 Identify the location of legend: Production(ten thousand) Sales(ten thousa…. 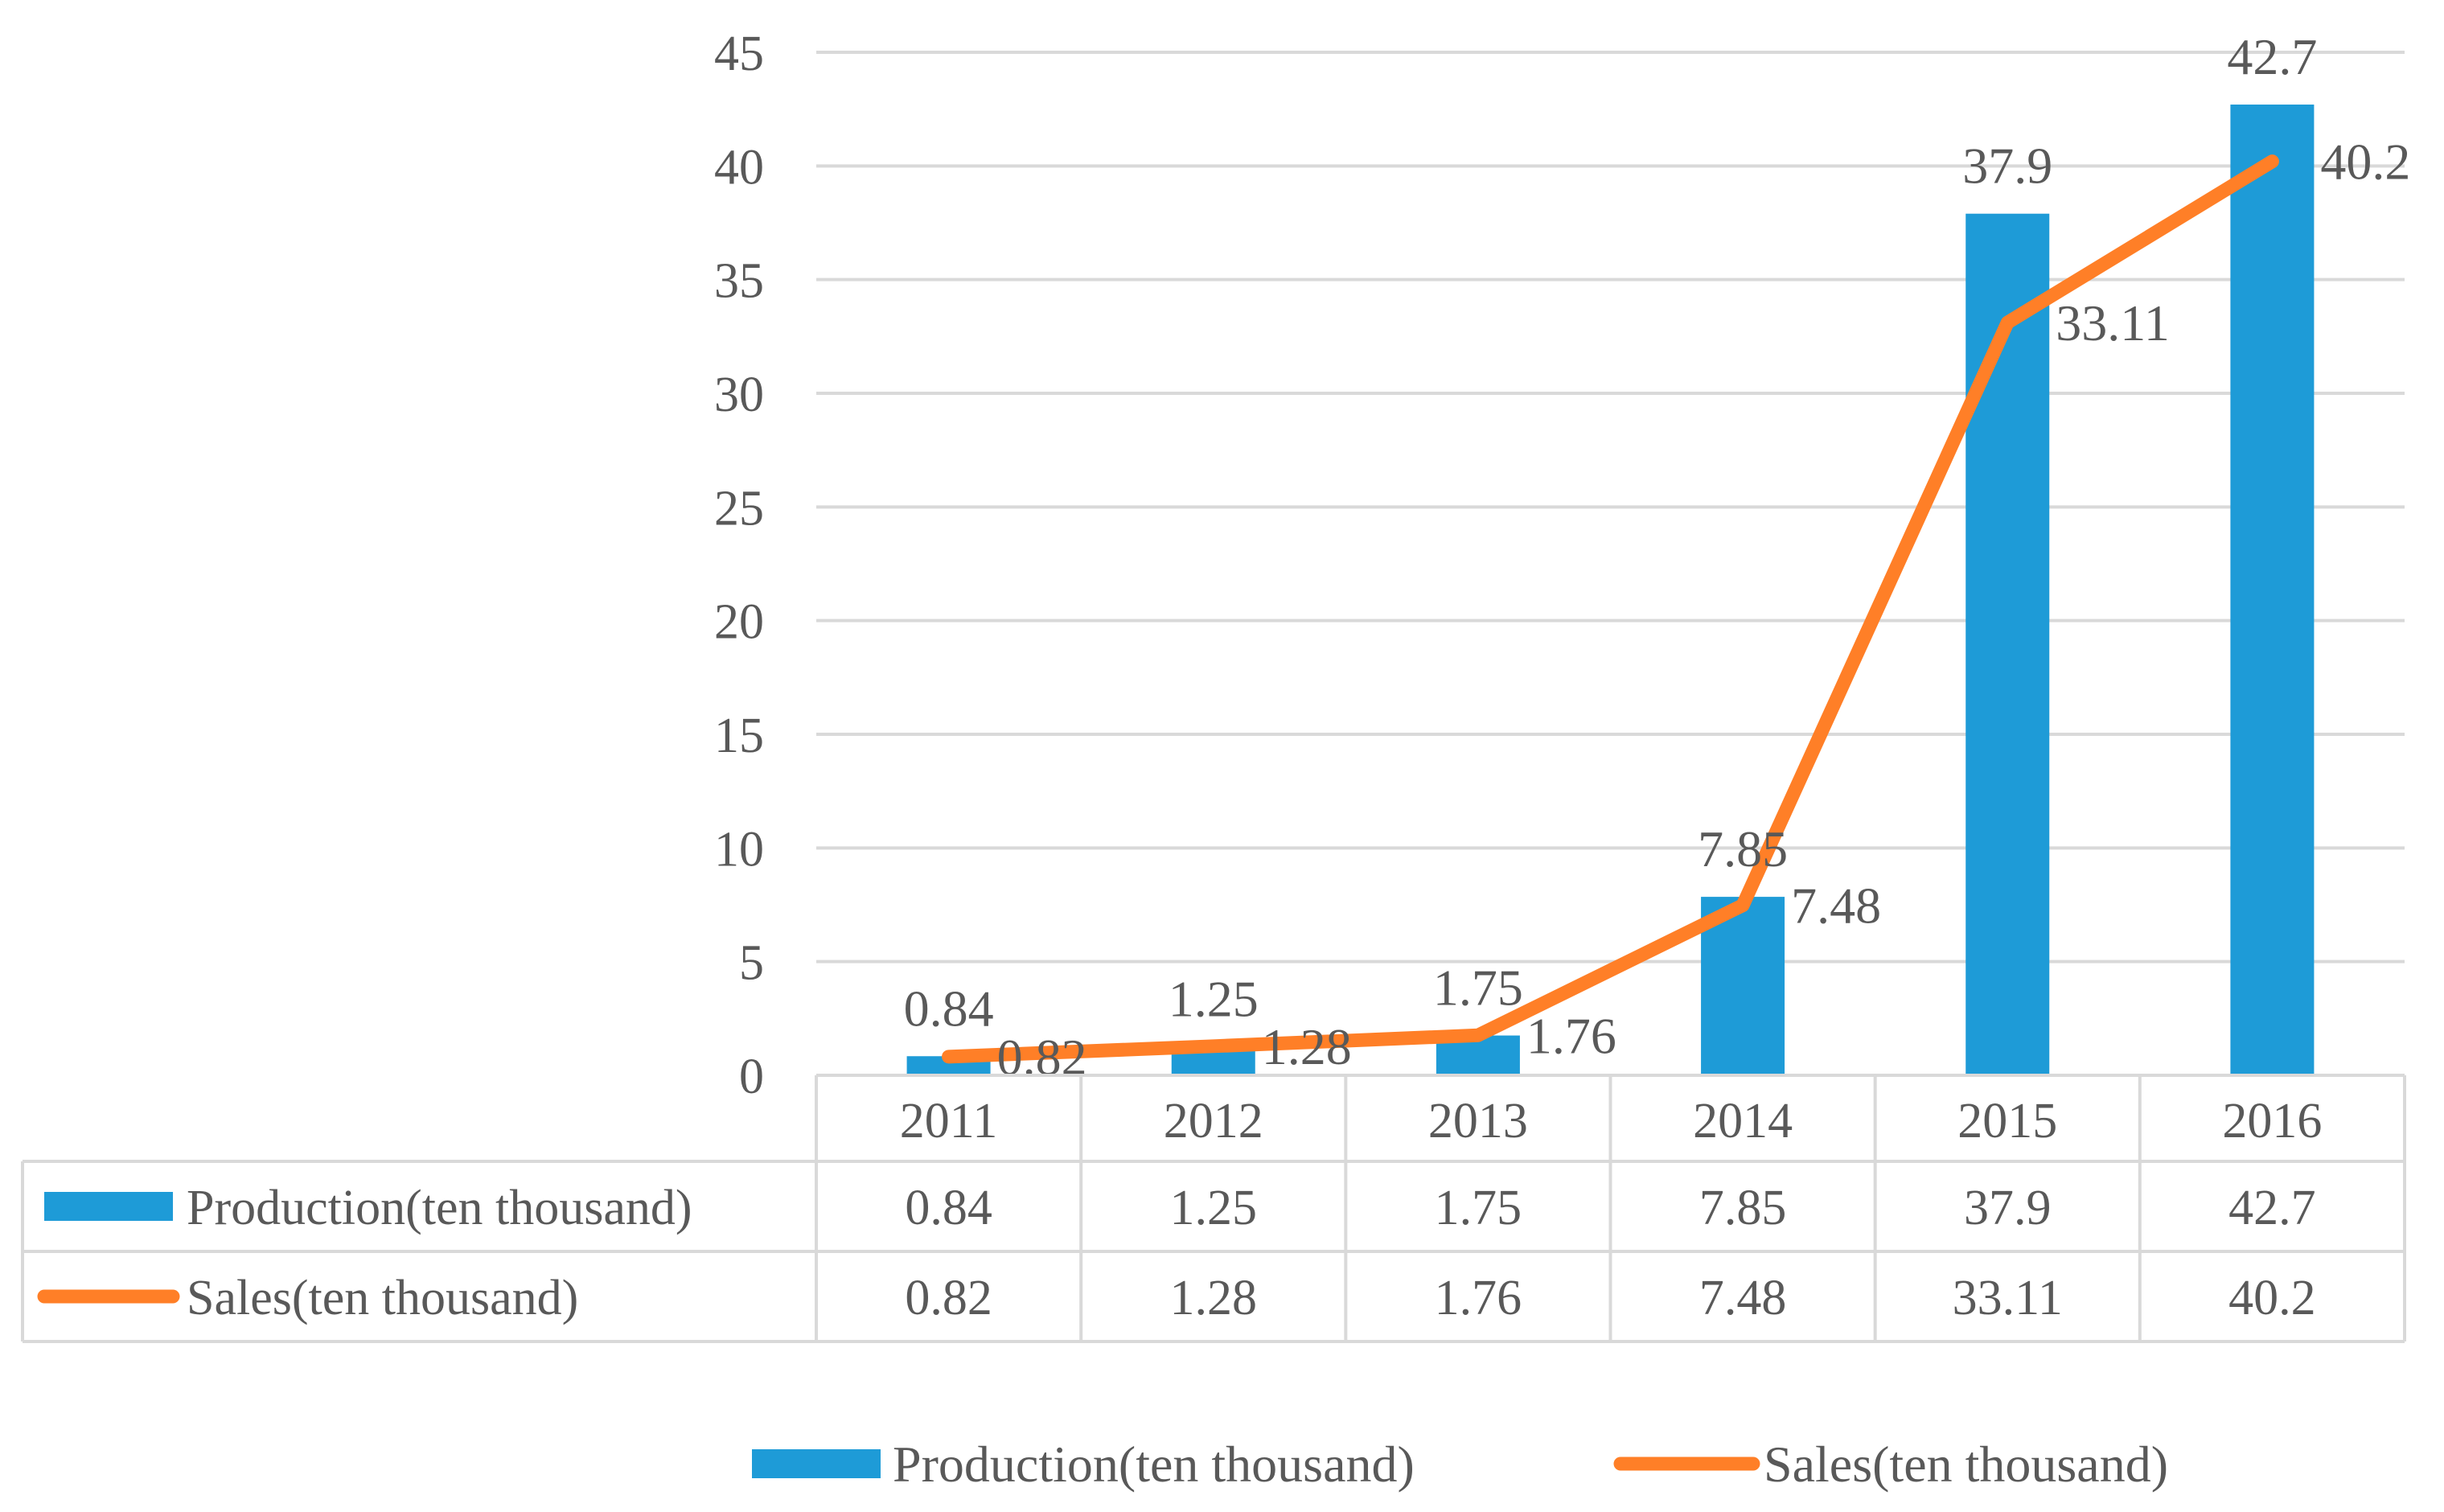
(1460, 1465).